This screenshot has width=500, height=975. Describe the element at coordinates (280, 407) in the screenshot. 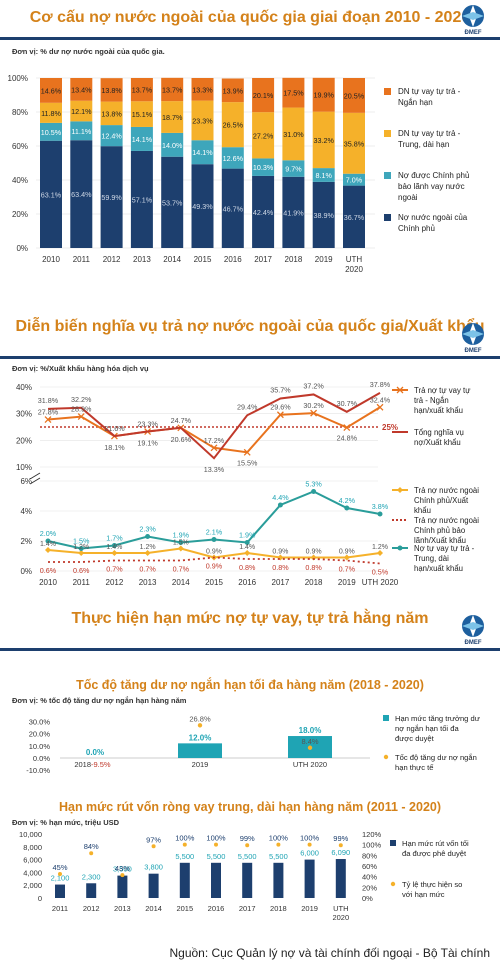

I see `data-label: 29.6%` at that location.